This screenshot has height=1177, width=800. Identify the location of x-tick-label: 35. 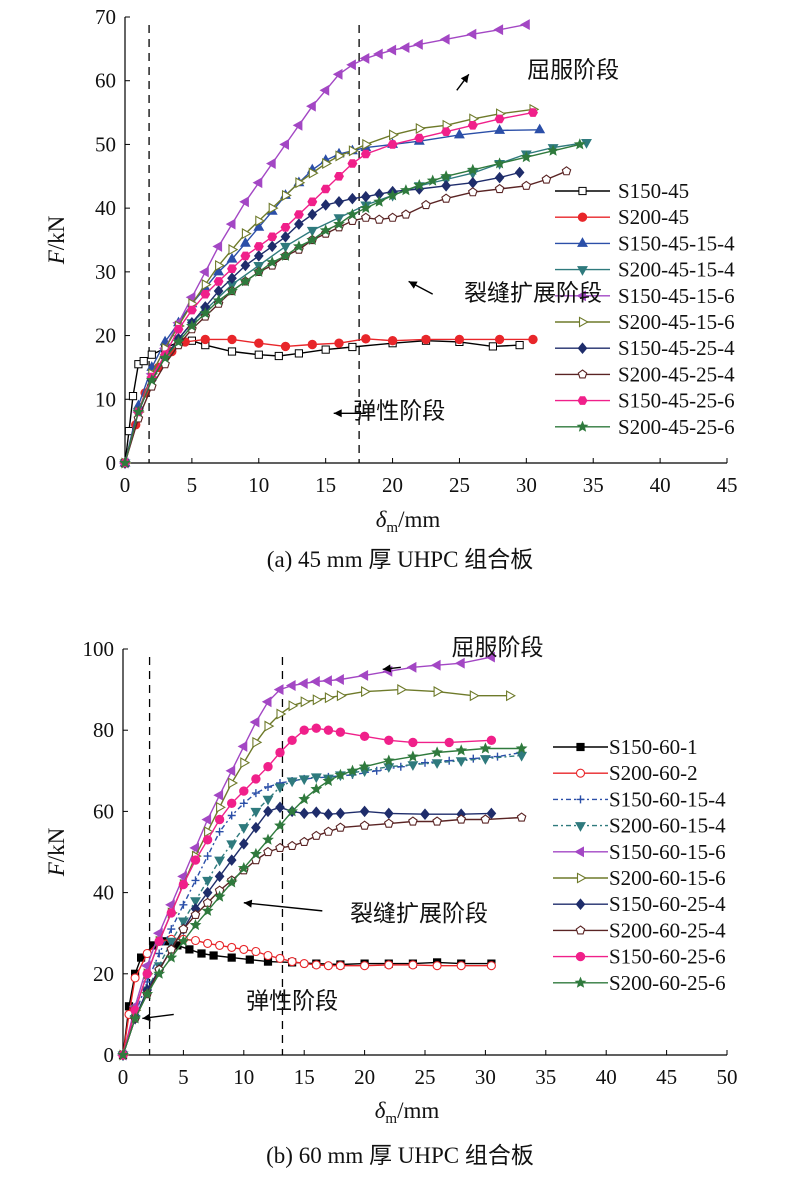
(593, 485).